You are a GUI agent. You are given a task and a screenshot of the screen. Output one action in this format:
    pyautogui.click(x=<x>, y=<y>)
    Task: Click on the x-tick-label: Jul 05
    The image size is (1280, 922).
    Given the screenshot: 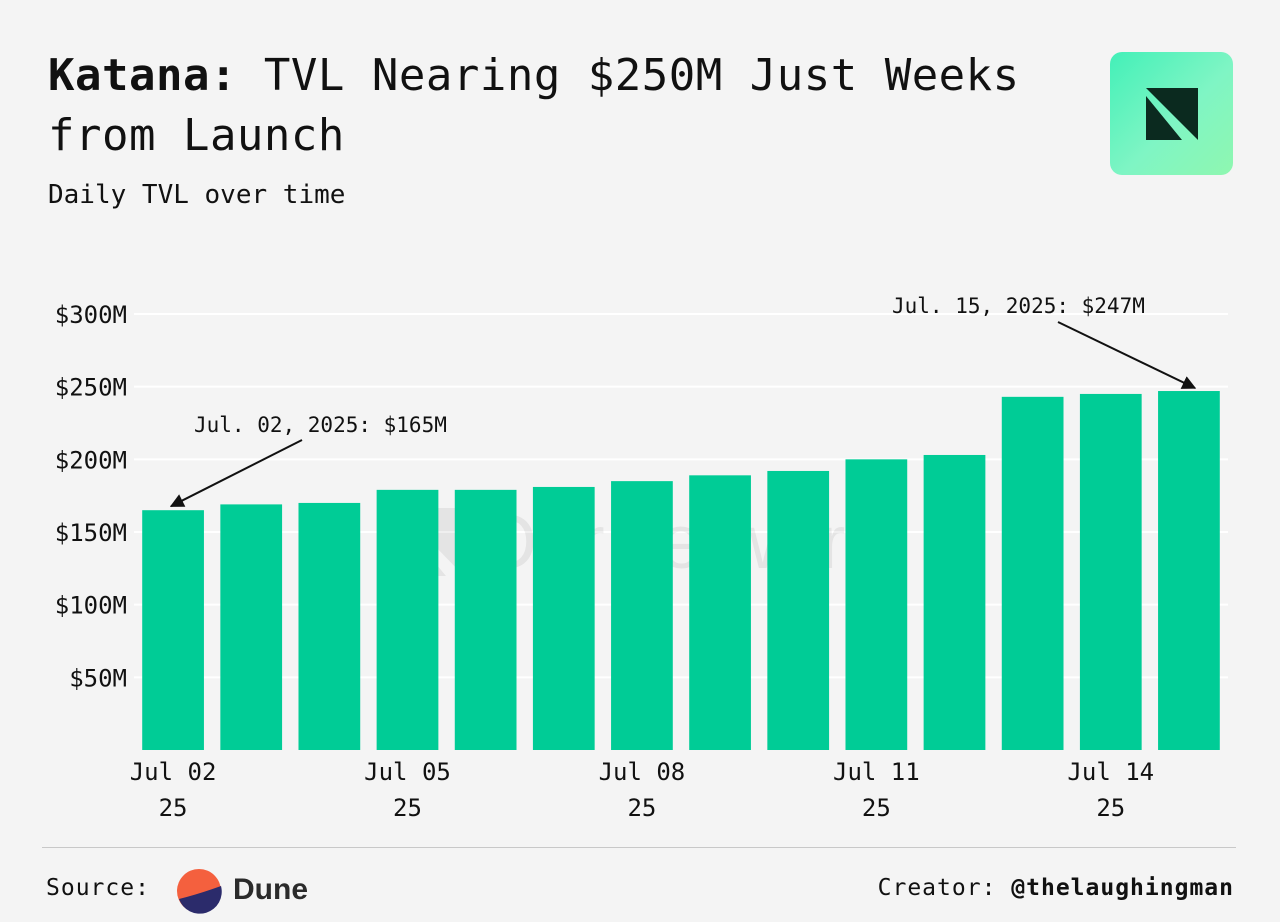 What is the action you would take?
    pyautogui.click(x=407, y=772)
    